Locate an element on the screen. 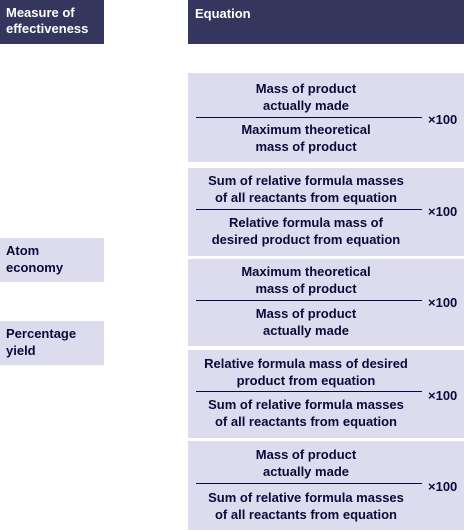  denominator-line: actually made is located at coordinates (306, 330).